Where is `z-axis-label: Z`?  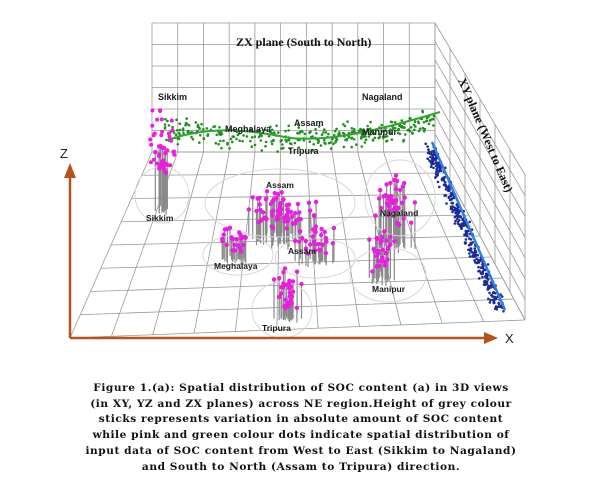
z-axis-label: Z is located at coordinates (64, 153).